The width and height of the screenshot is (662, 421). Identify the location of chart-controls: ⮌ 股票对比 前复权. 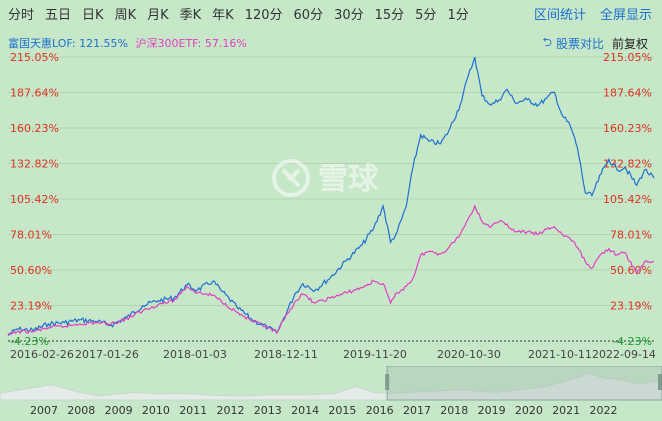
(595, 43).